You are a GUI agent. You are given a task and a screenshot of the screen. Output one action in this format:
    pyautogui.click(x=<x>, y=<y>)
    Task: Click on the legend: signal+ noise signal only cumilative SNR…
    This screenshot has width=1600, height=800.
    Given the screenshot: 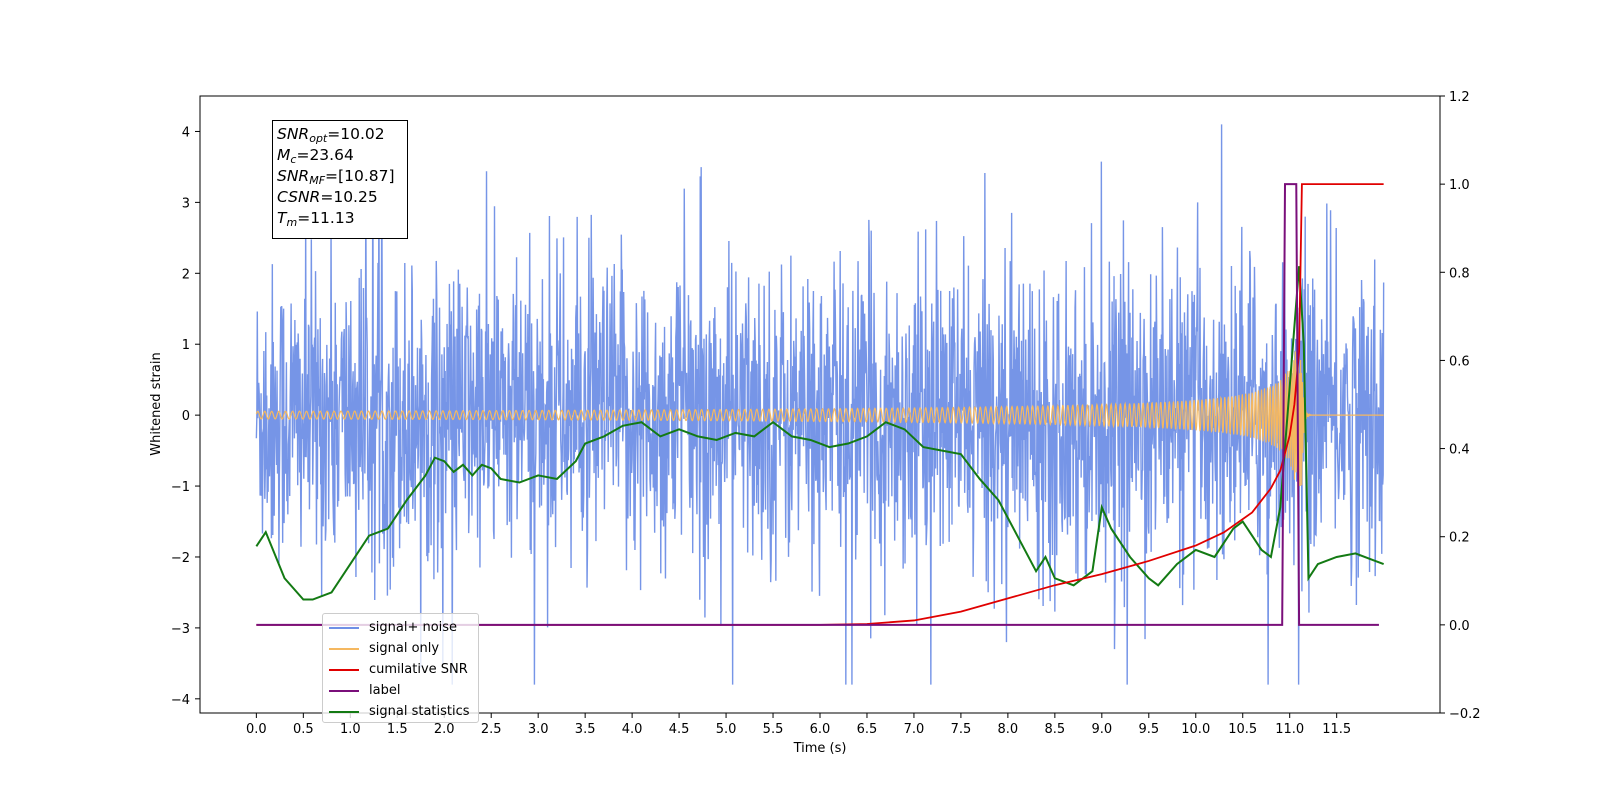 What is the action you would take?
    pyautogui.click(x=400, y=668)
    